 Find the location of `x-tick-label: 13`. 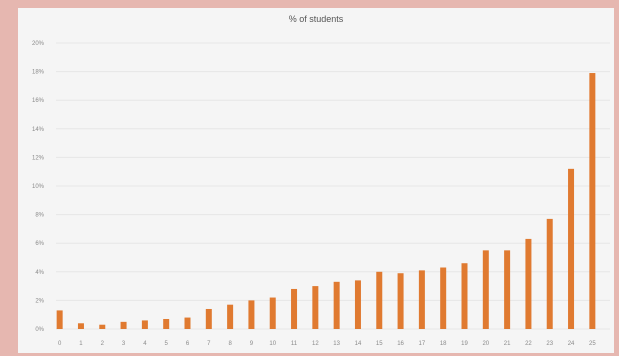

x-tick-label: 13 is located at coordinates (336, 344).